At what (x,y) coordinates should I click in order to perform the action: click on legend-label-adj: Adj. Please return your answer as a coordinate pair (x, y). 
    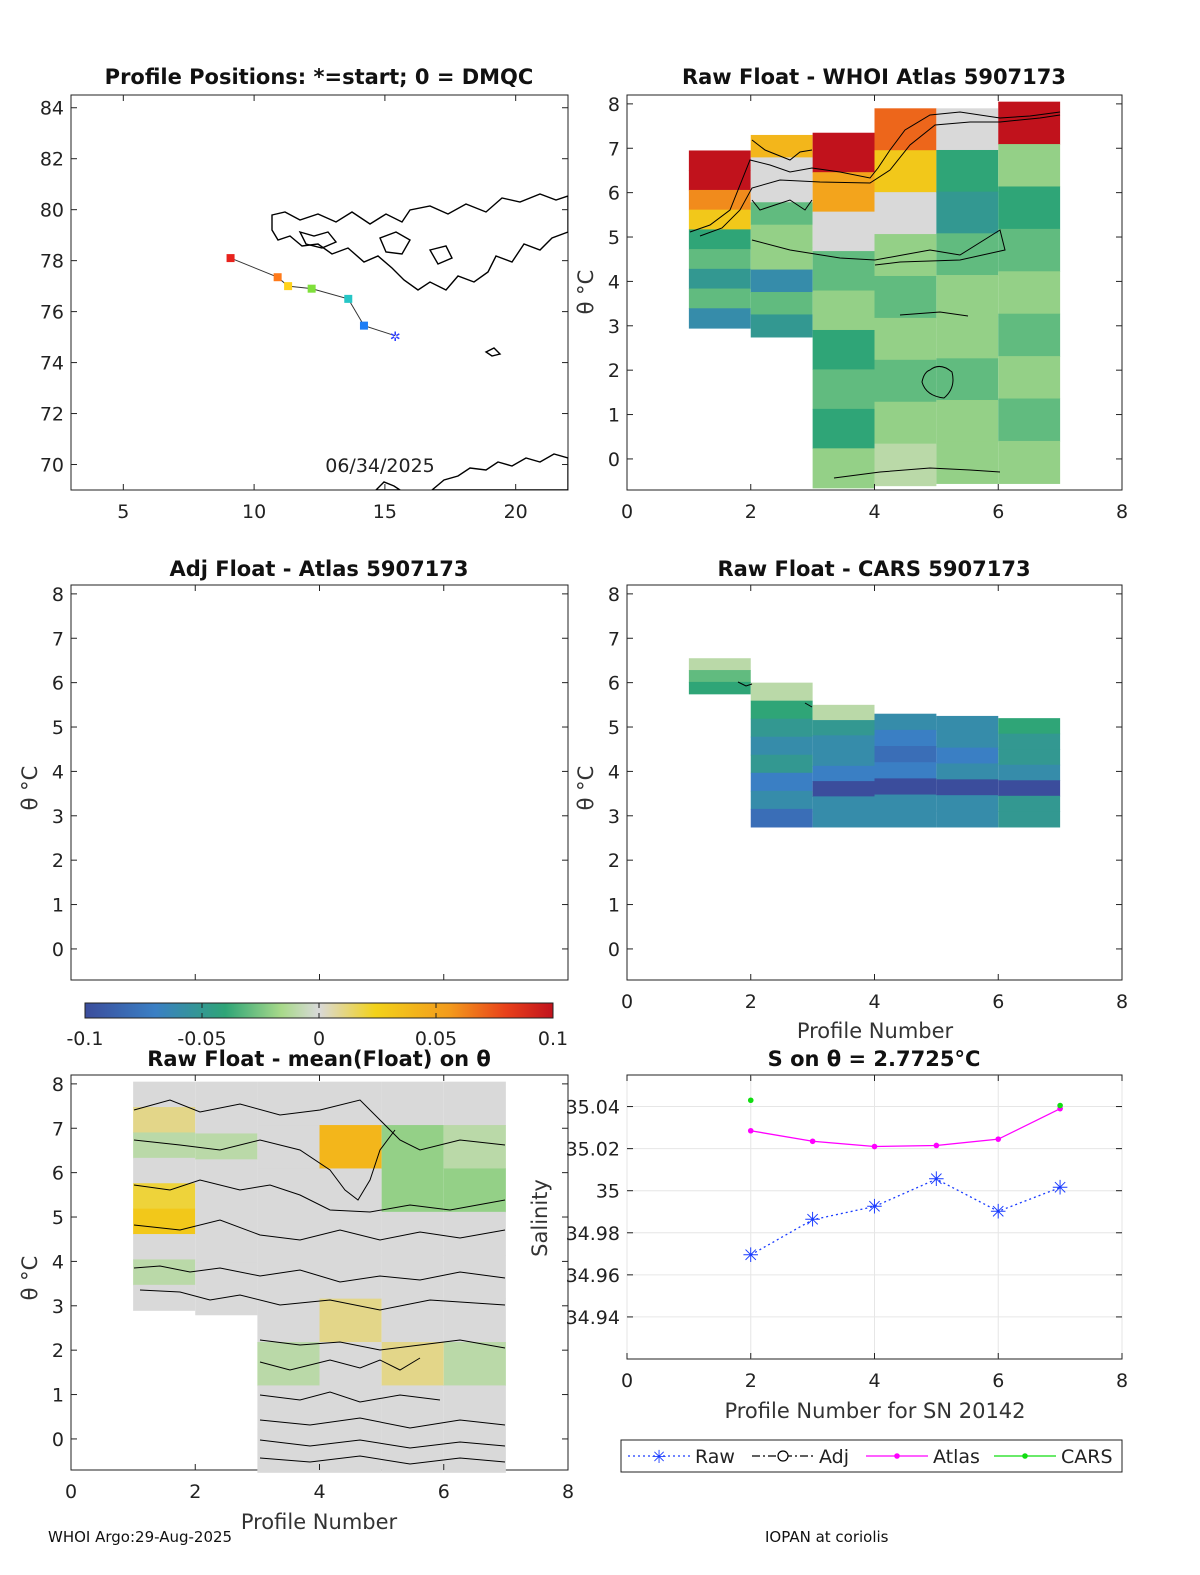
    Looking at the image, I should click on (834, 1457).